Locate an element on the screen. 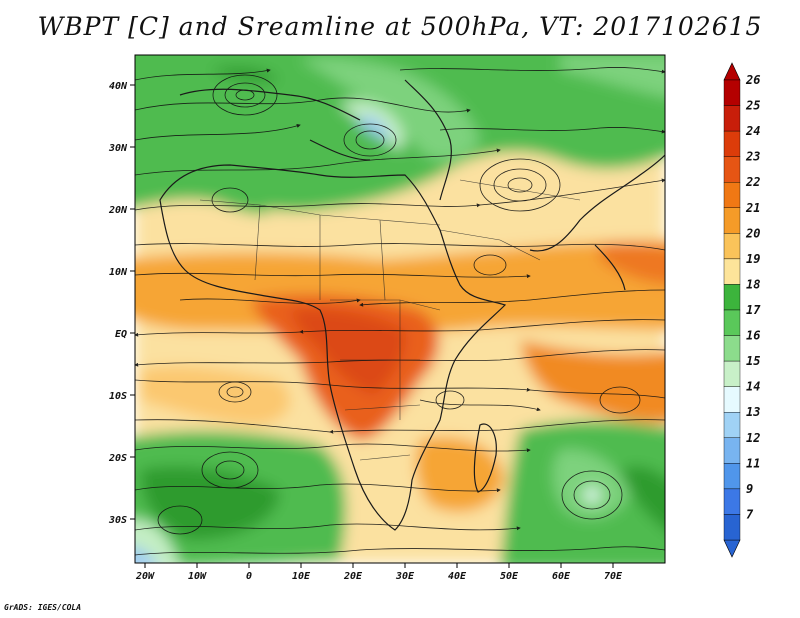 The image size is (800, 618). lon-label: 20W is located at coordinates (145, 576).